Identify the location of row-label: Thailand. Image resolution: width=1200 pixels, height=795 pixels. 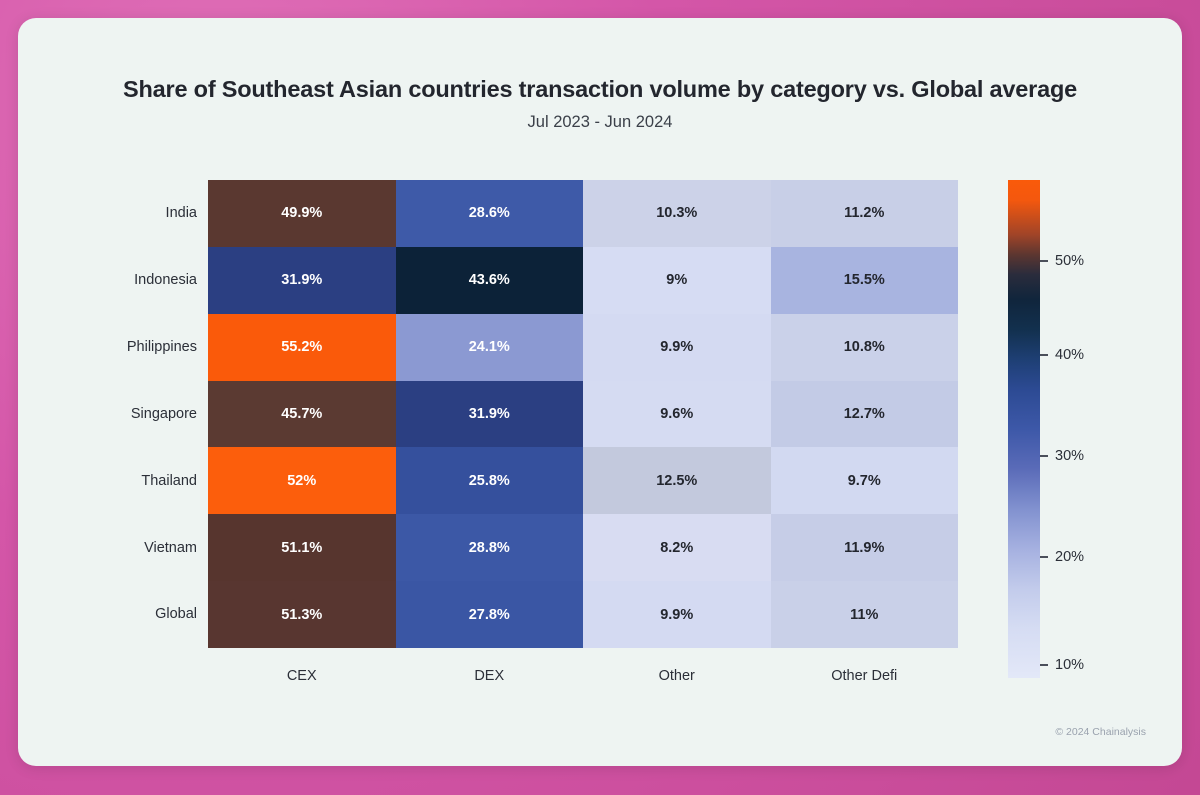
(169, 480).